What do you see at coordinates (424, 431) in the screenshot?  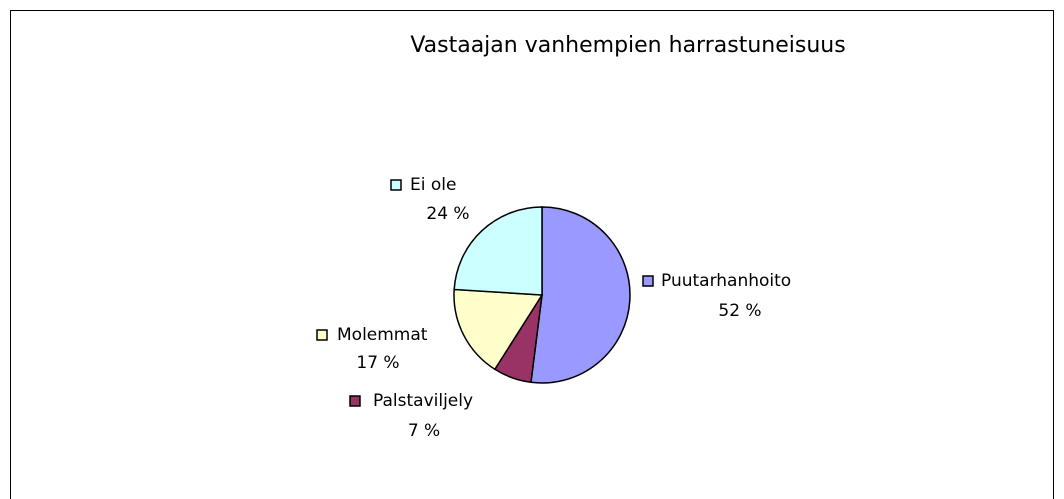 I see `slice-value-label: 7 %` at bounding box center [424, 431].